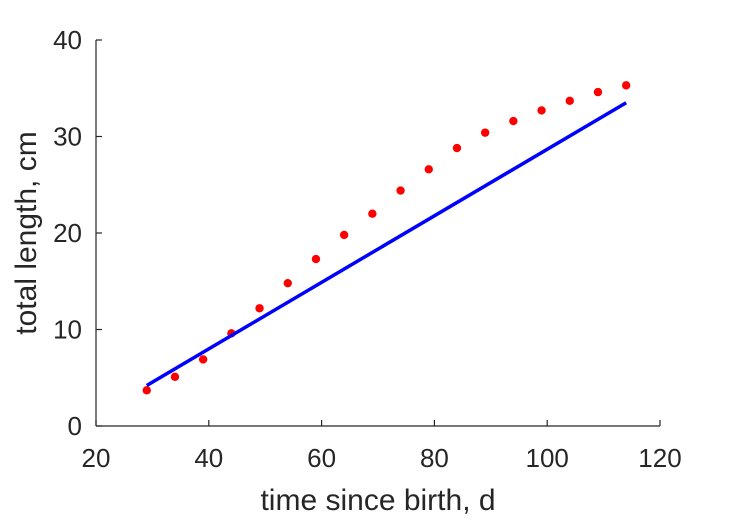 This screenshot has height=521, width=729. What do you see at coordinates (26, 232) in the screenshot?
I see `y-axis-label: total length, cm` at bounding box center [26, 232].